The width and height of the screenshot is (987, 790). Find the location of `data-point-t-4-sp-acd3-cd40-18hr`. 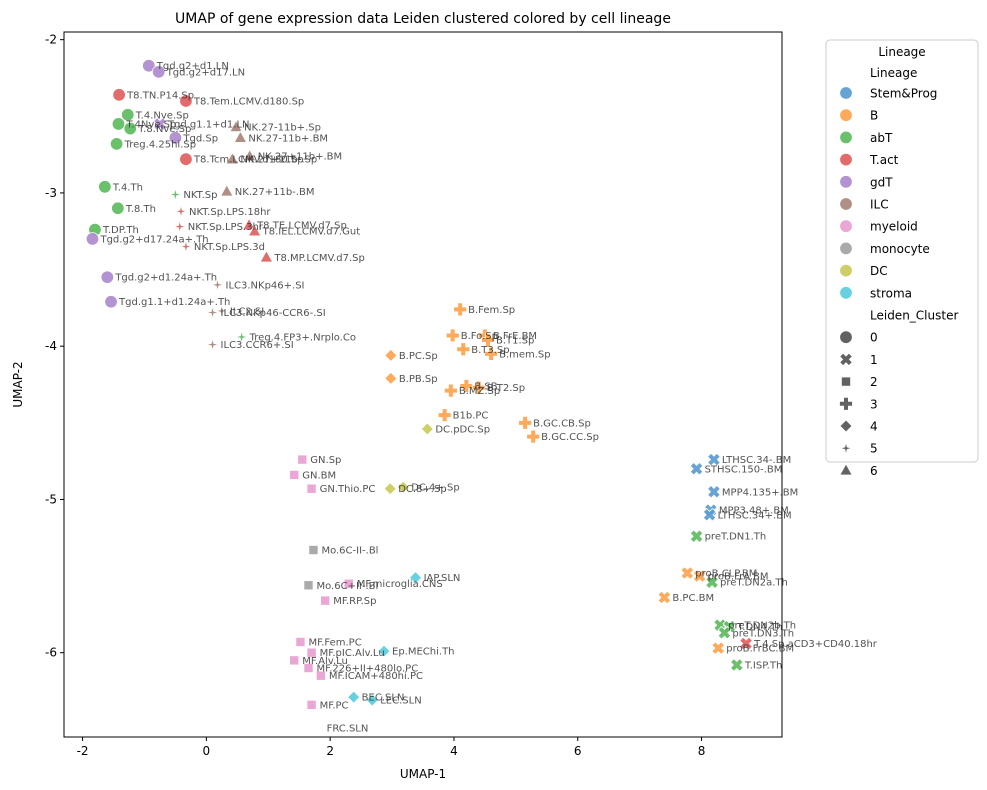

data-point-t-4-sp-acd3-cd40-18hr is located at coordinates (746, 643).